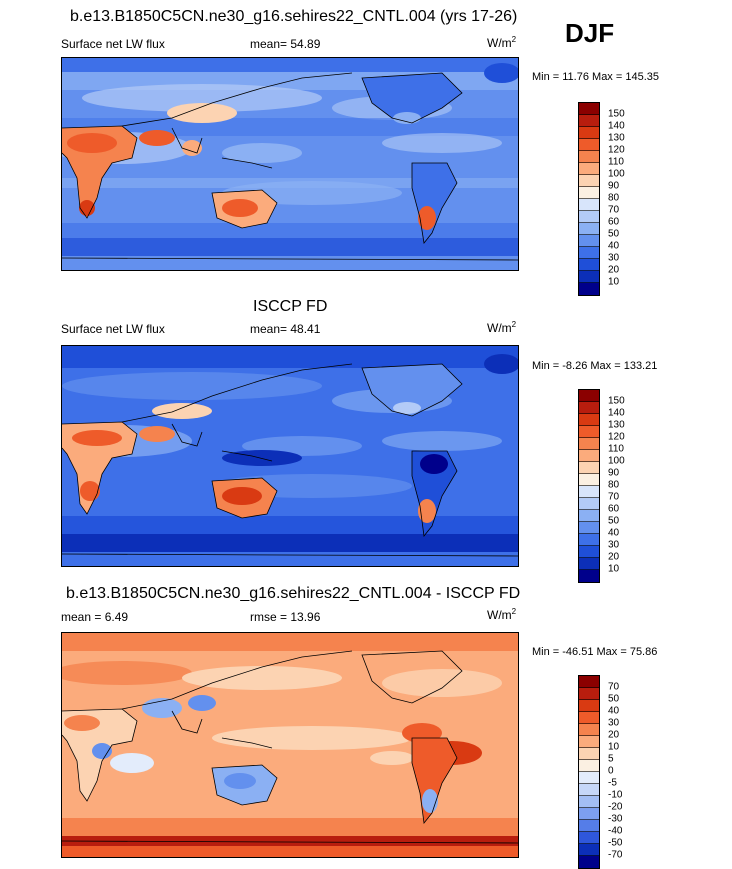  Describe the element at coordinates (290, 306) in the screenshot. I see `panel-2-title: ISCCP FD` at that location.